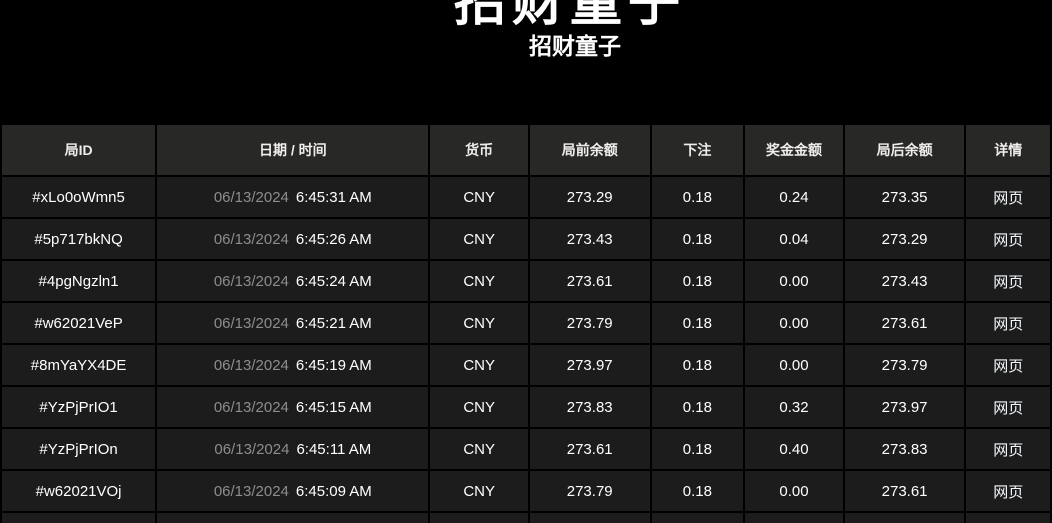 The width and height of the screenshot is (1052, 523). Describe the element at coordinates (904, 449) in the screenshot. I see `cell-balance-after: 273.83` at that location.